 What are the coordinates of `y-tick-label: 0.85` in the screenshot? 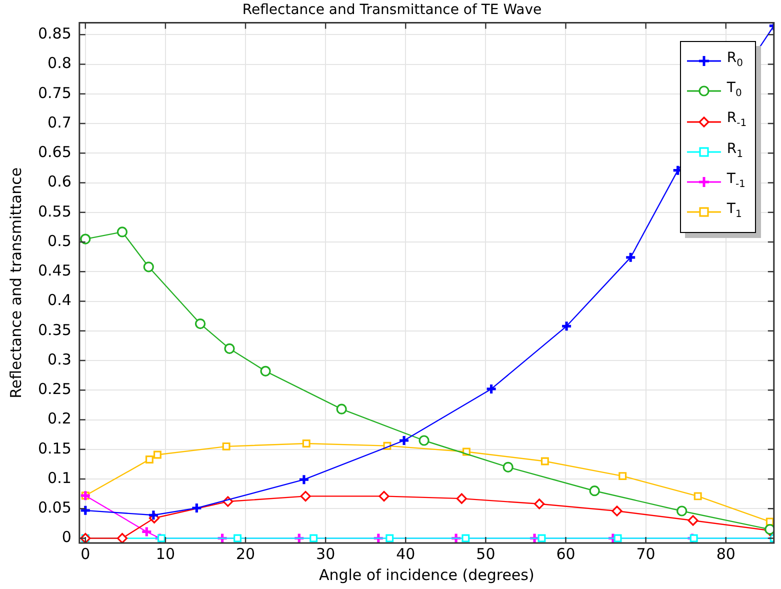 It's located at (55, 33).